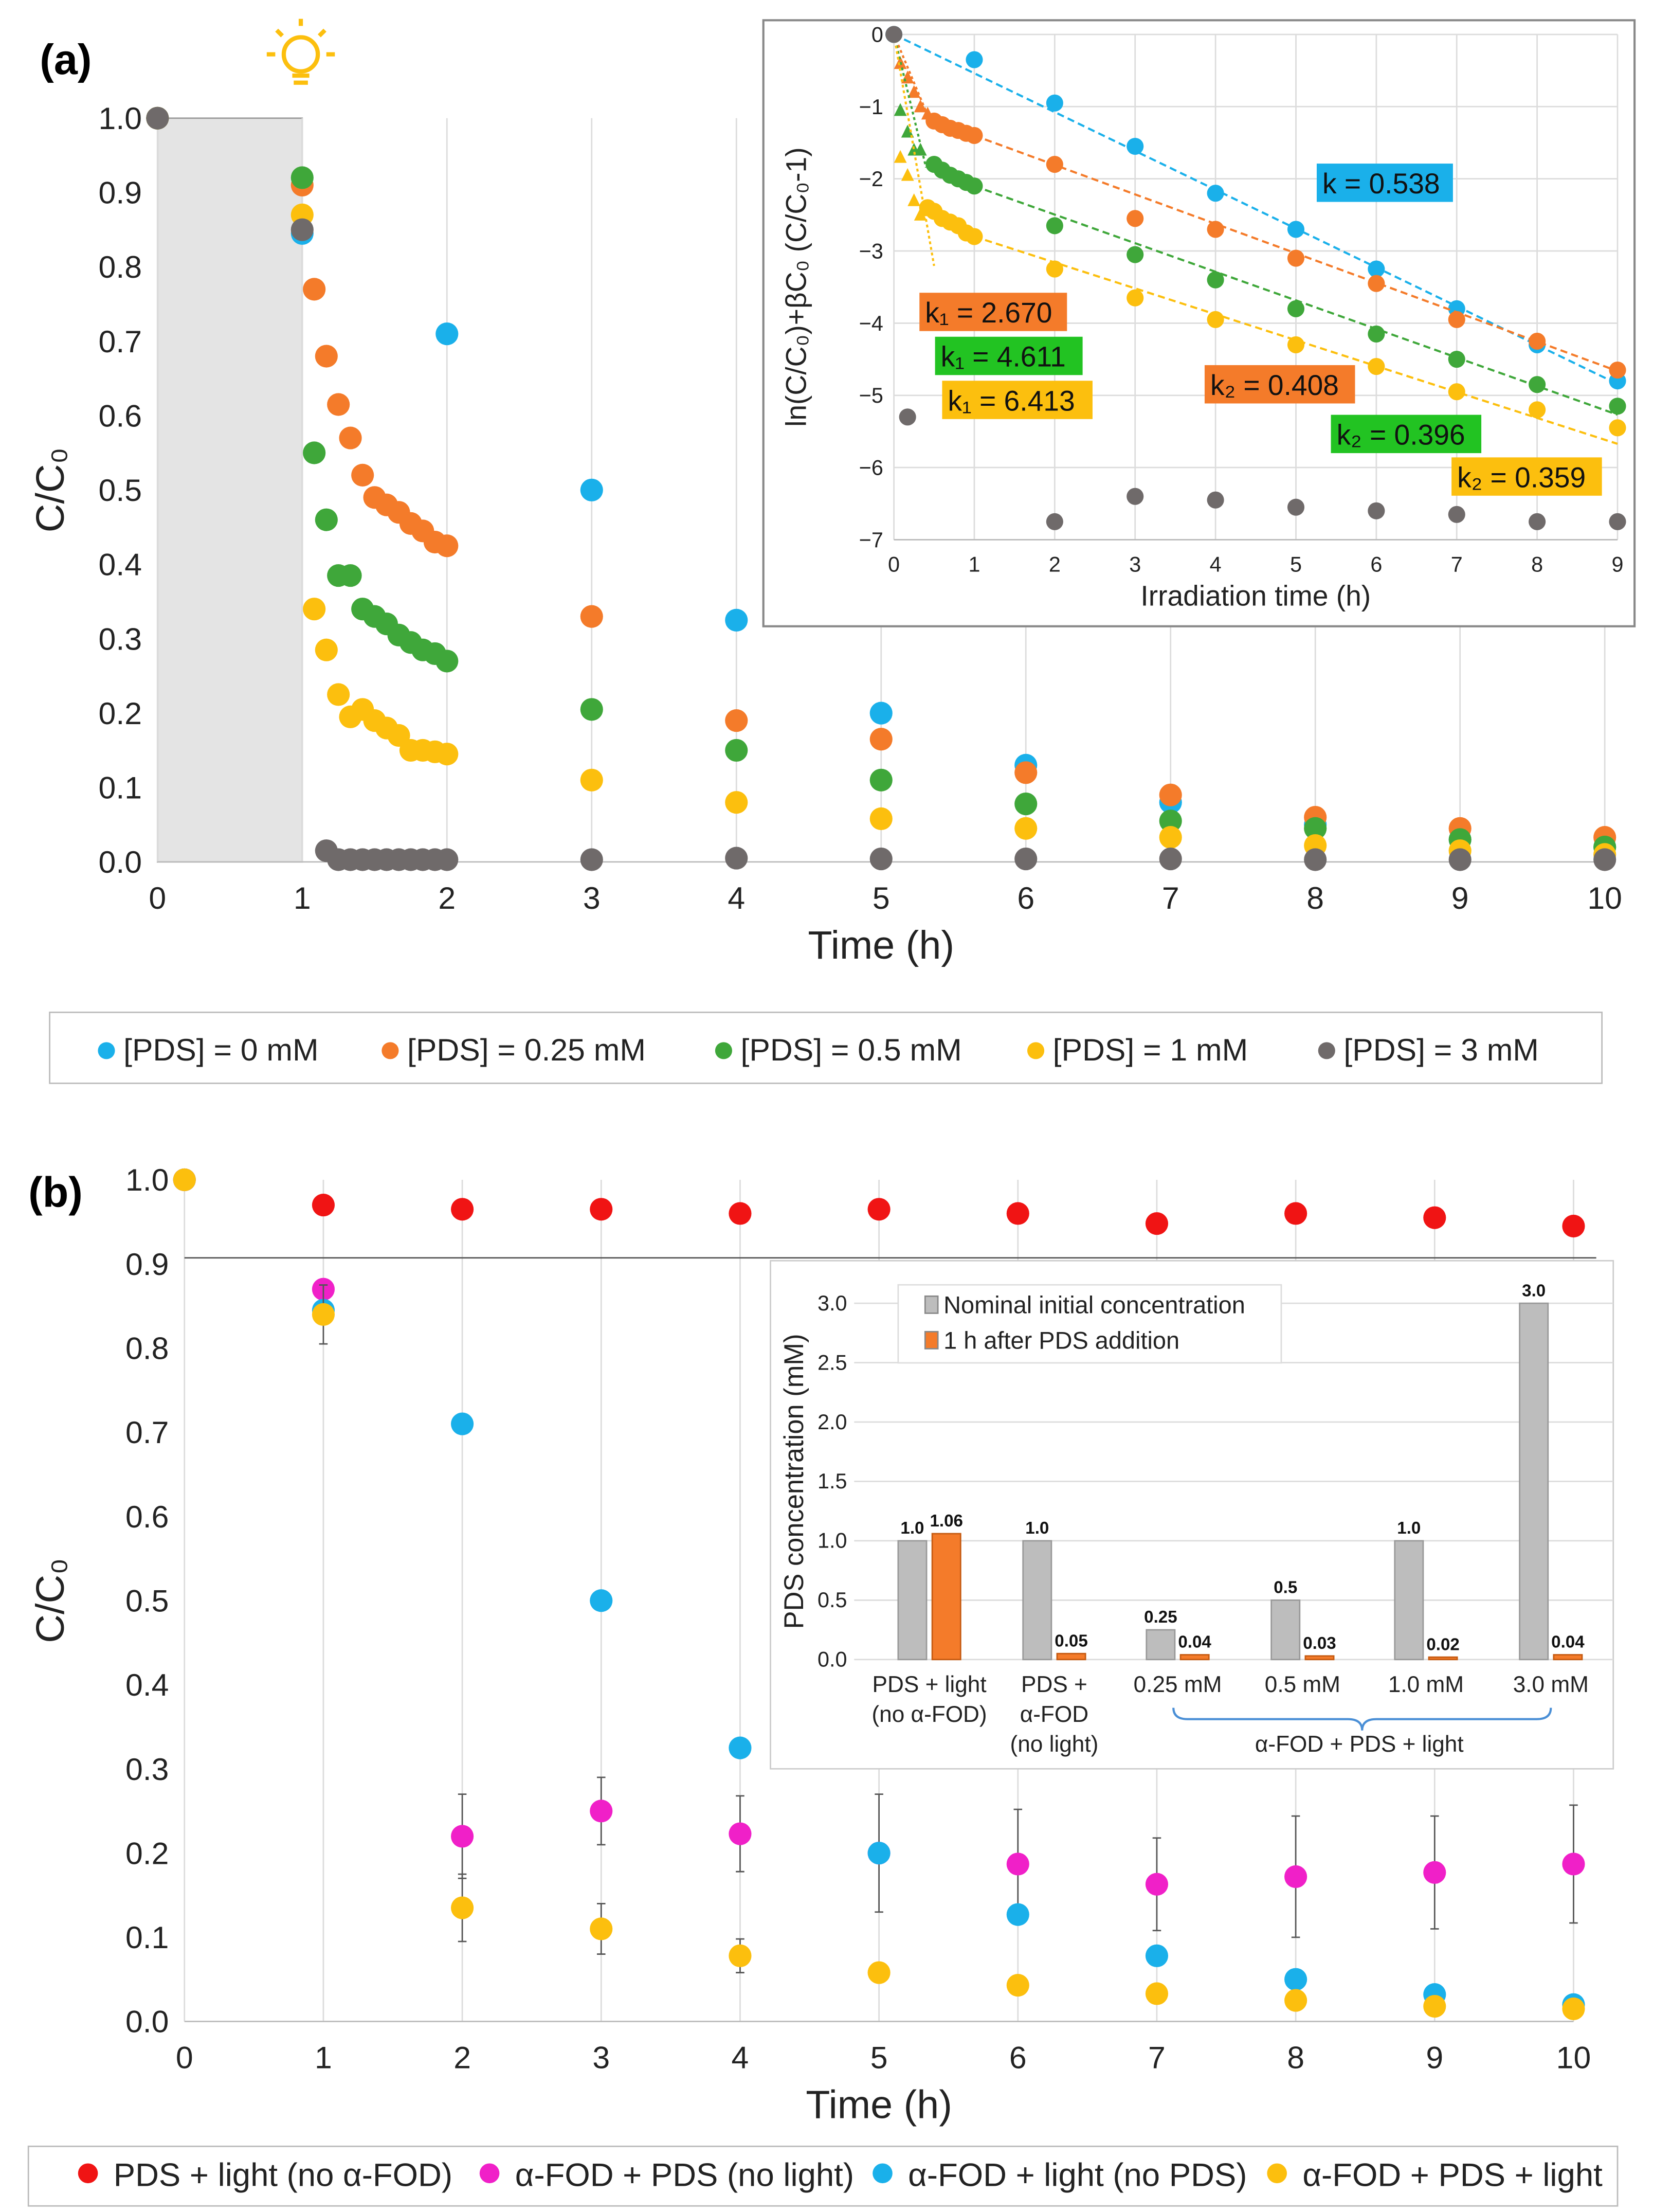 The image size is (1653, 2212). I want to click on legend-label: α-FOD + light (no PDS), so click(1077, 2175).